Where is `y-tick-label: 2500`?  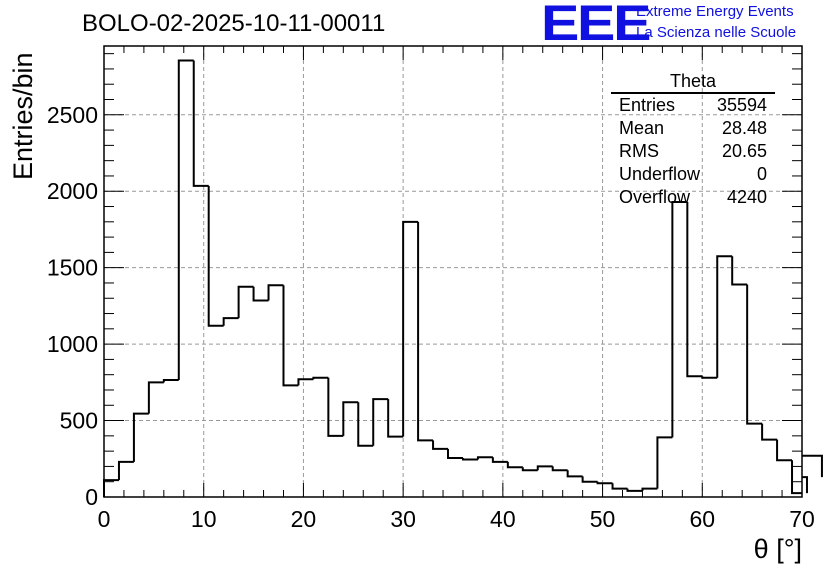 y-tick-label: 2500 is located at coordinates (72, 115).